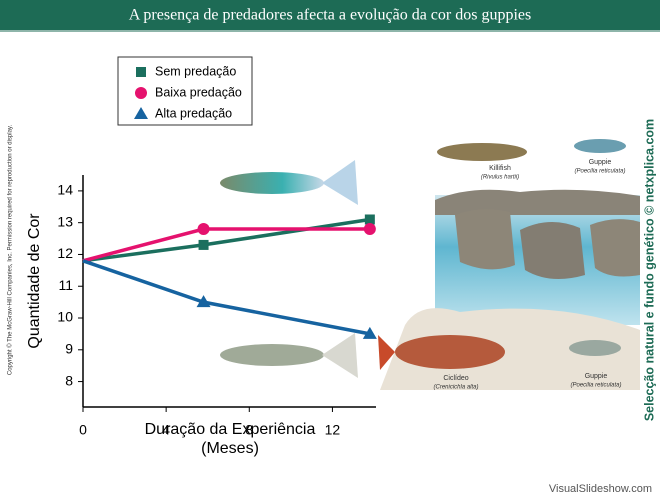  I want to click on y-tick-label: 9, so click(69, 348).